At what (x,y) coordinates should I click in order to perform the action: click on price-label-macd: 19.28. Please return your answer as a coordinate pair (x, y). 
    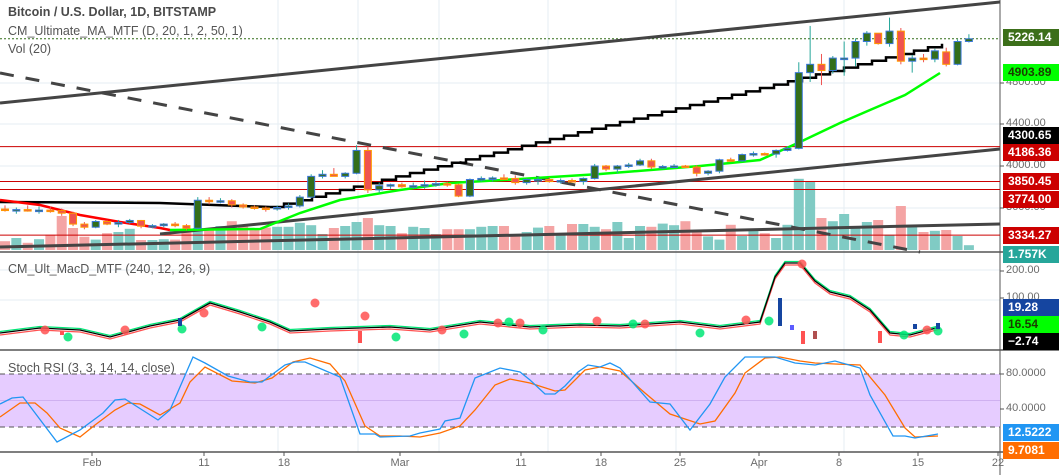
    Looking at the image, I should click on (1031, 307).